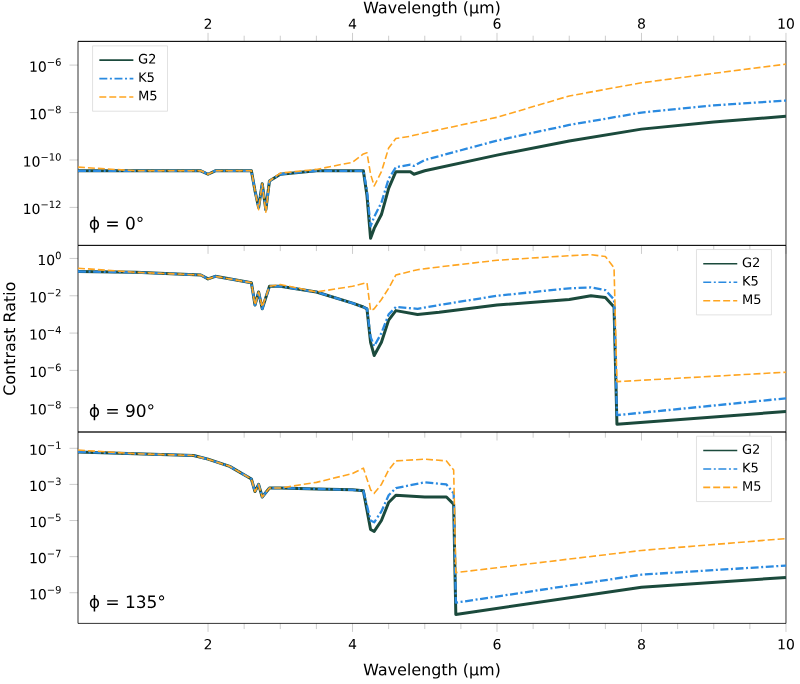 Image resolution: width=800 pixels, height=684 pixels. Describe the element at coordinates (116, 224) in the screenshot. I see `annotation: ϕ = 0°` at that location.